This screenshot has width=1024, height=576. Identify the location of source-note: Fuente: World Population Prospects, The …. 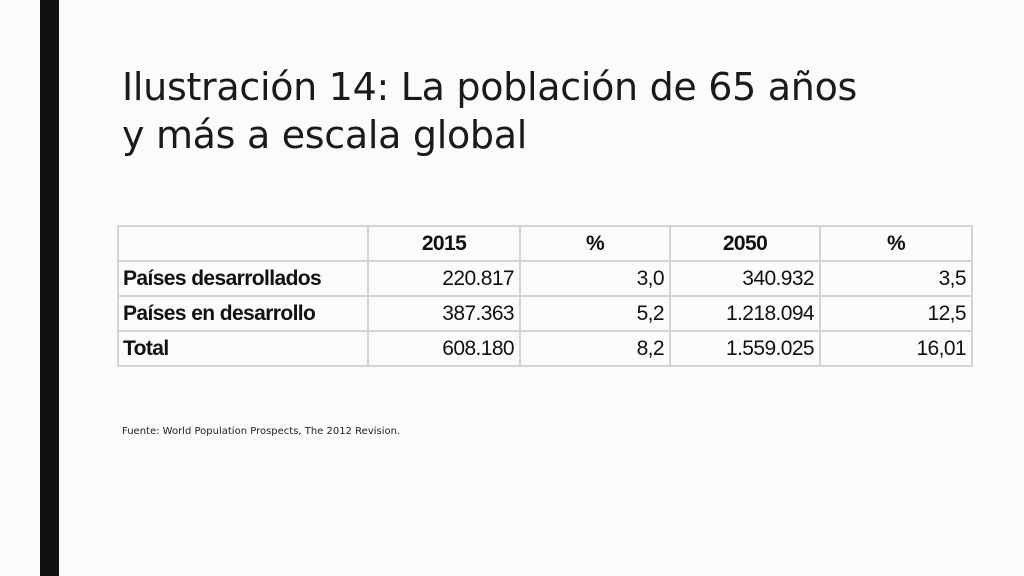
(261, 431).